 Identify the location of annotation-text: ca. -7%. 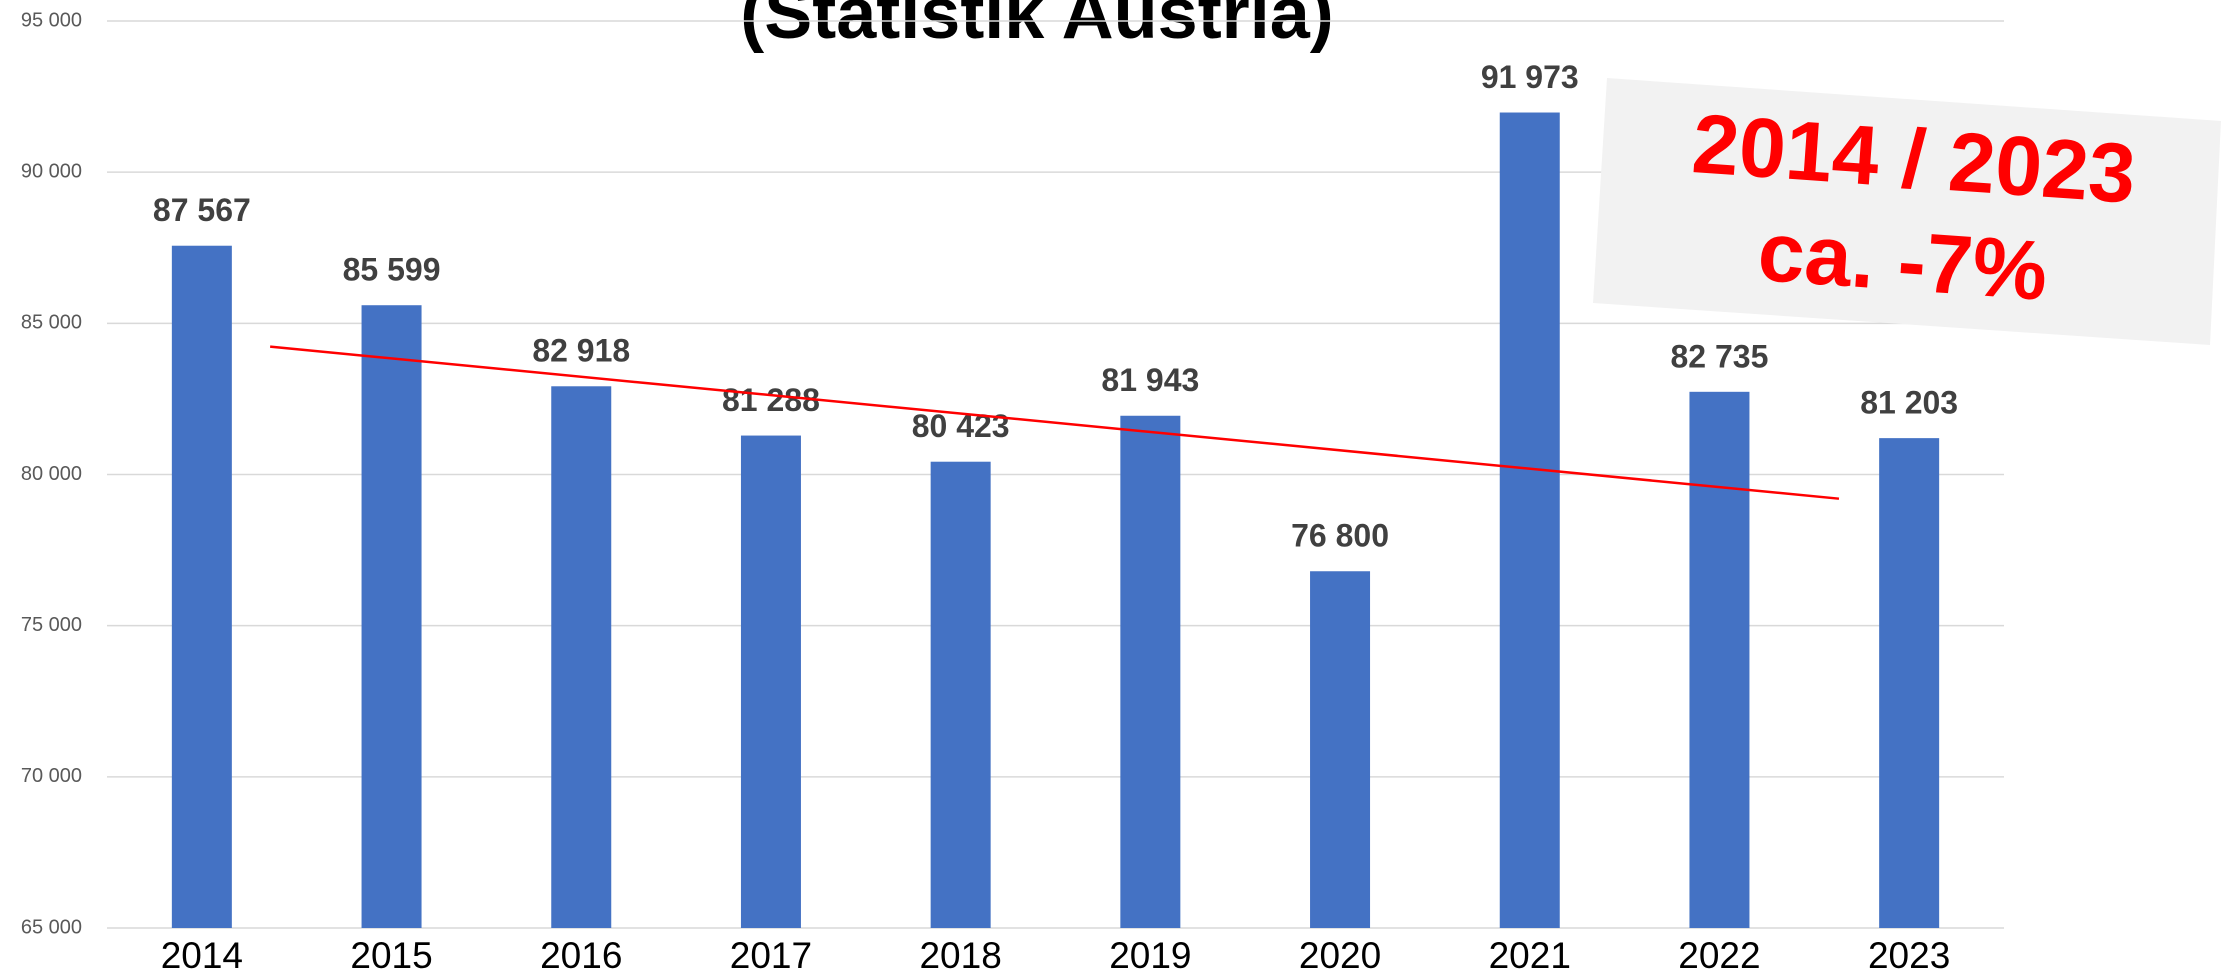
(1902, 261).